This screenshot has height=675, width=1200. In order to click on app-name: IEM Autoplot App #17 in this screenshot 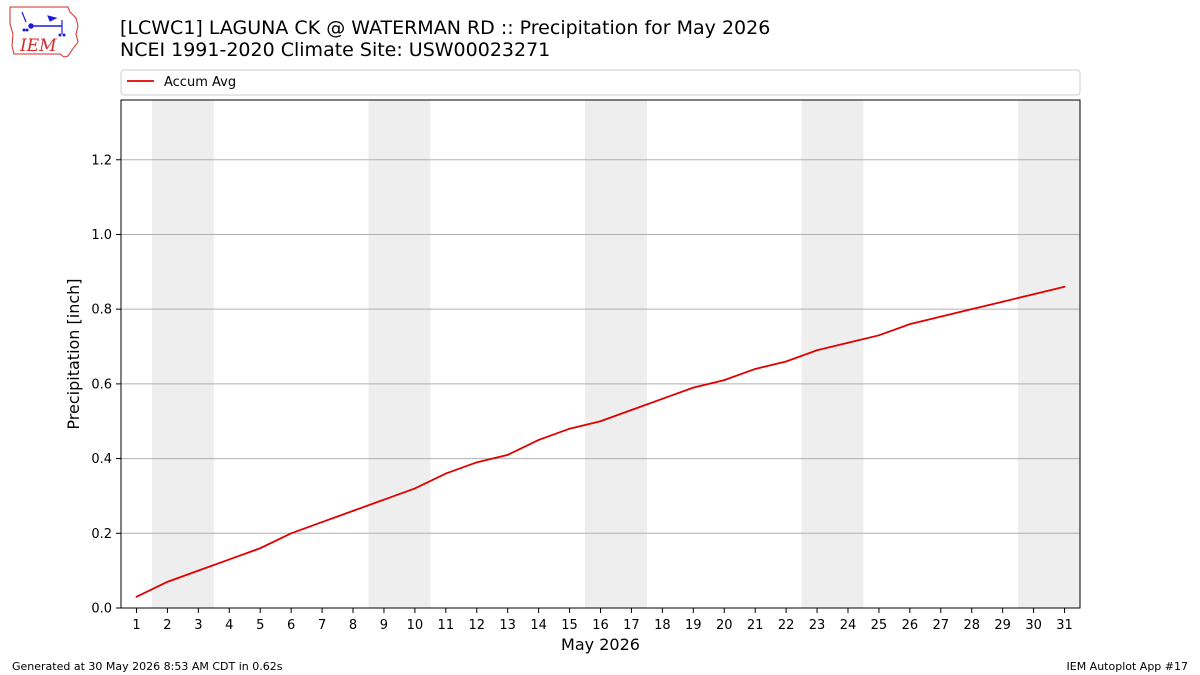, I will do `click(1127, 666)`.